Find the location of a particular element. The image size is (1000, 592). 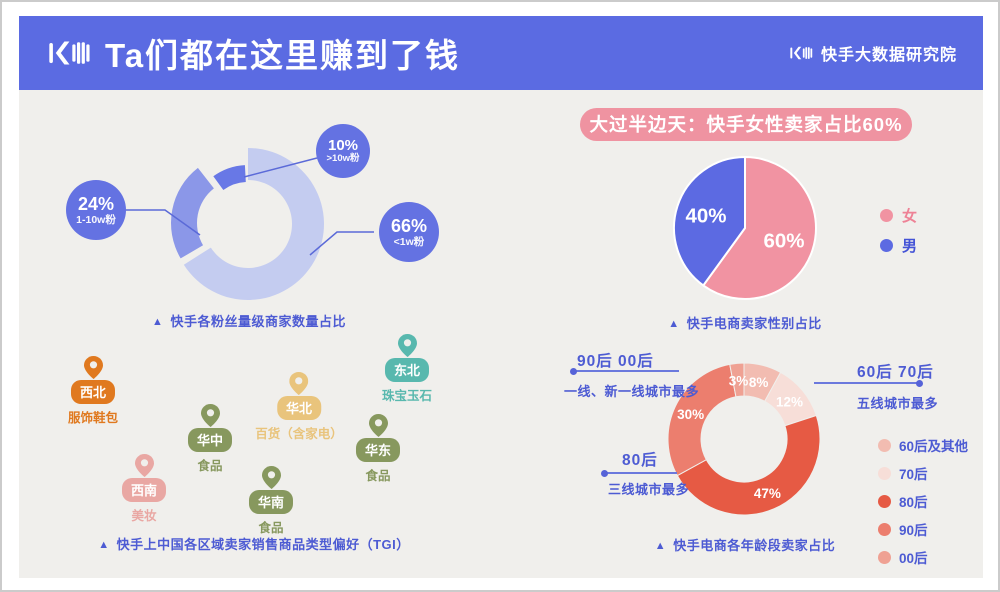

region-name-badge: 西南 is located at coordinates (144, 490).